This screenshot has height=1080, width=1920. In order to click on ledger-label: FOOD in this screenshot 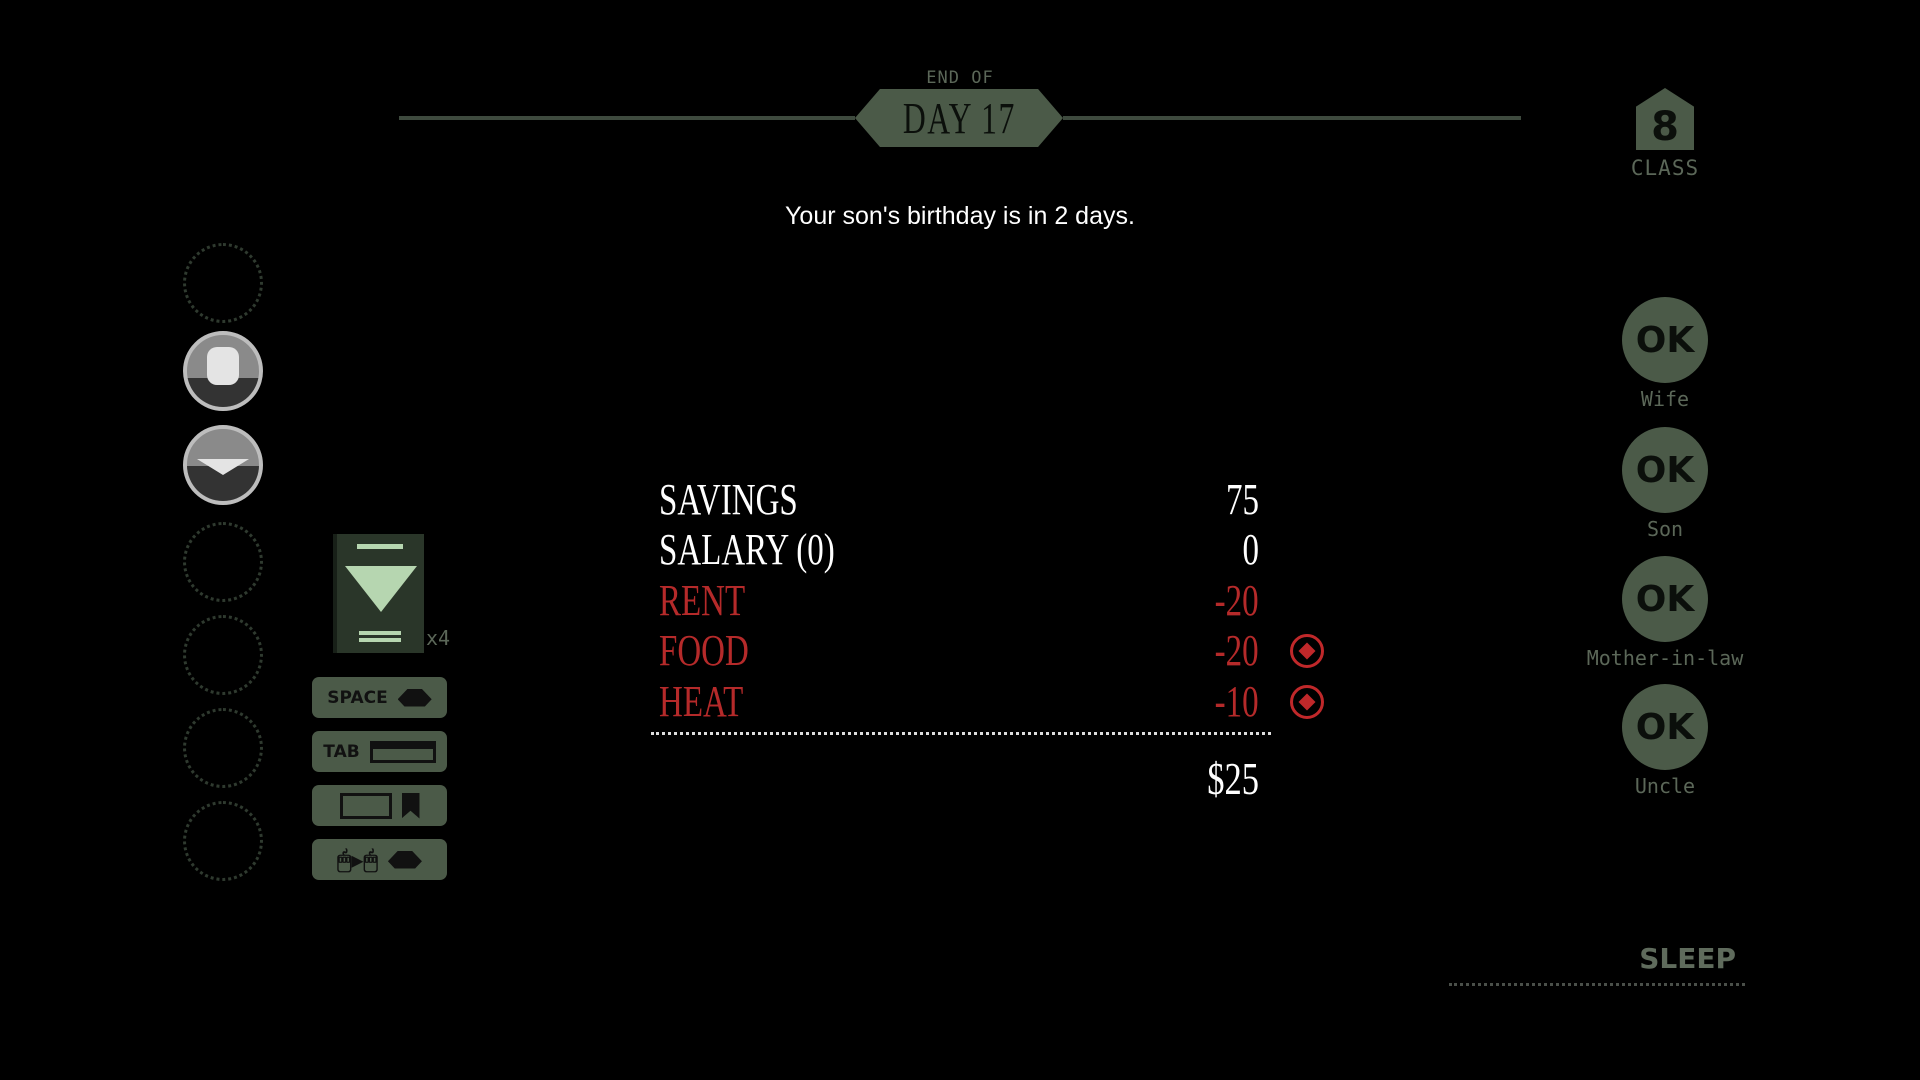, I will do `click(704, 650)`.